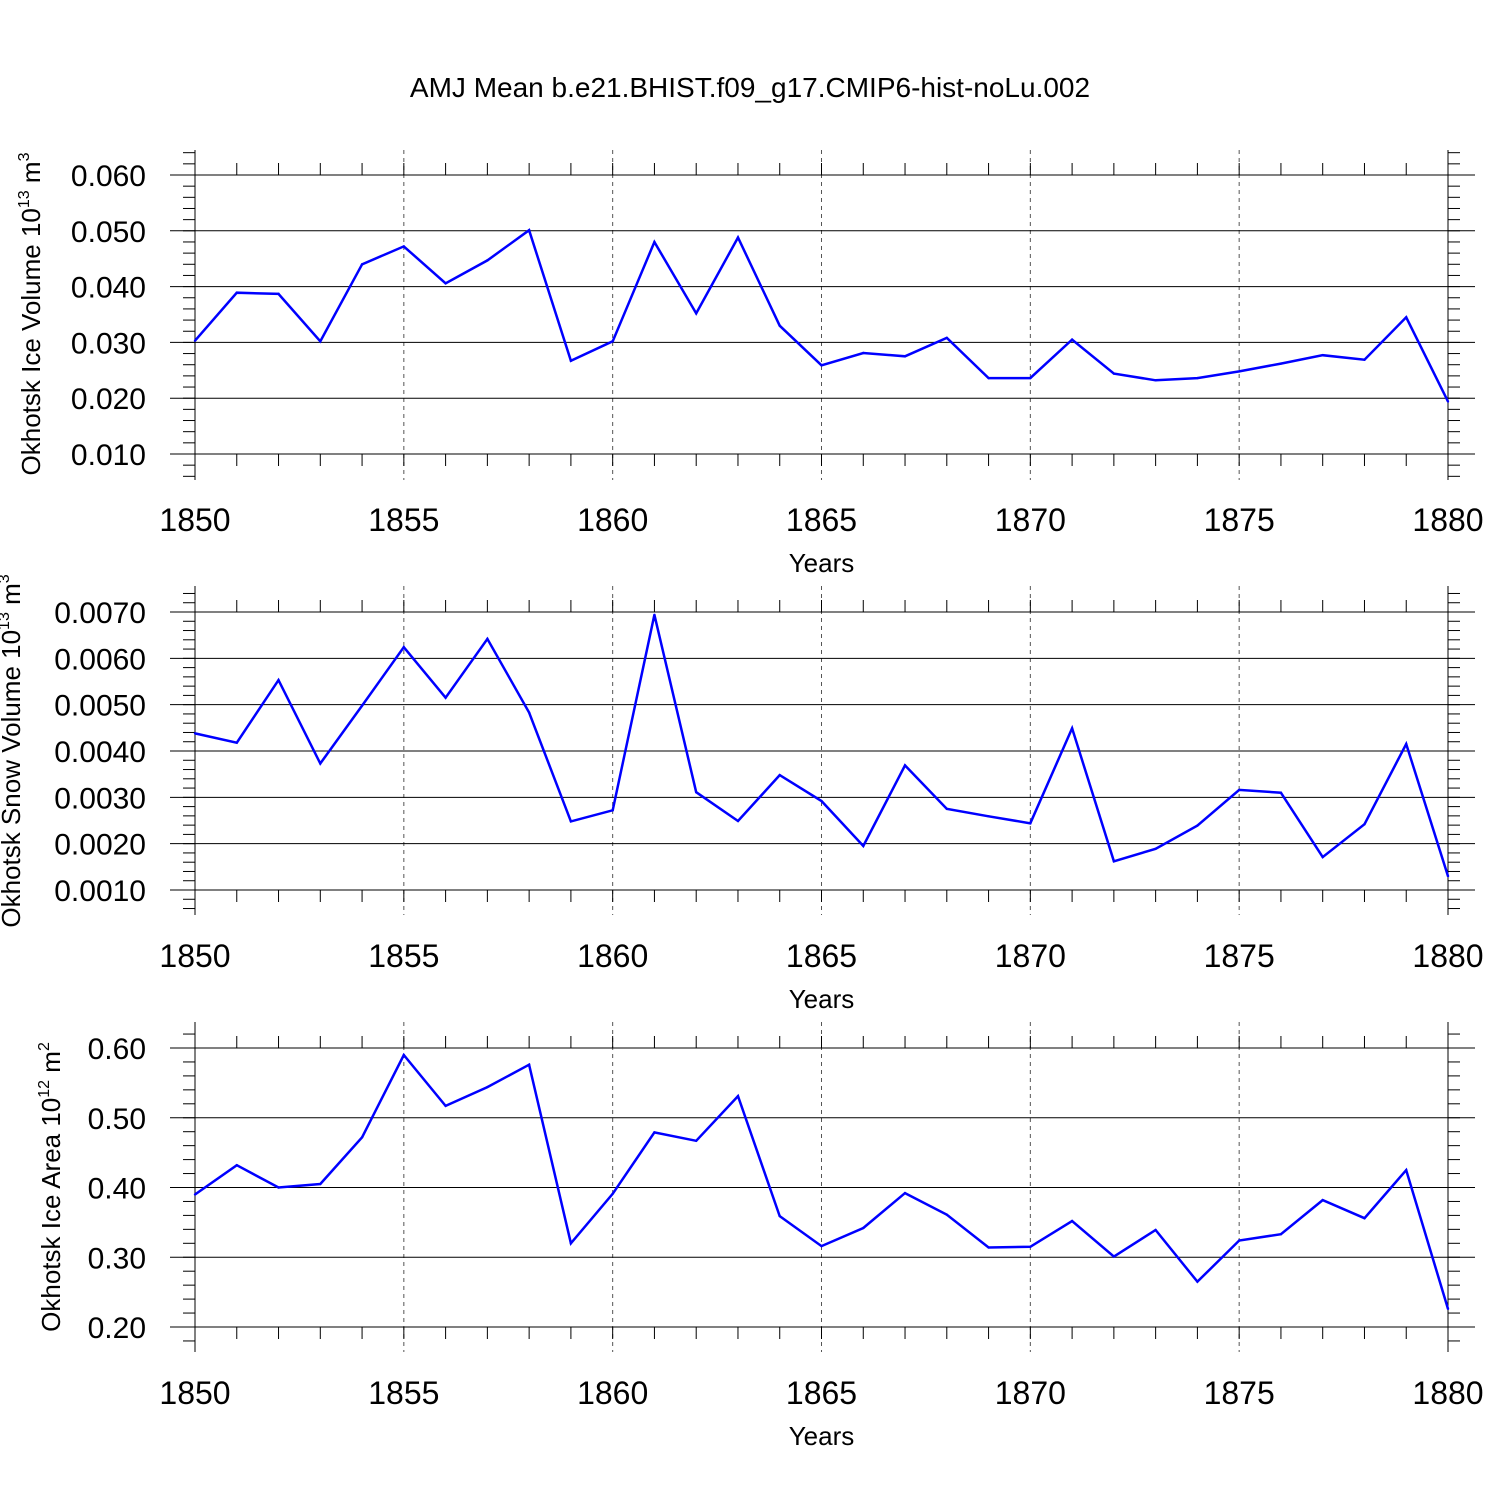  I want to click on y-axis-title: Okhotsk Ice Volume 1013 m3, so click(31, 313).